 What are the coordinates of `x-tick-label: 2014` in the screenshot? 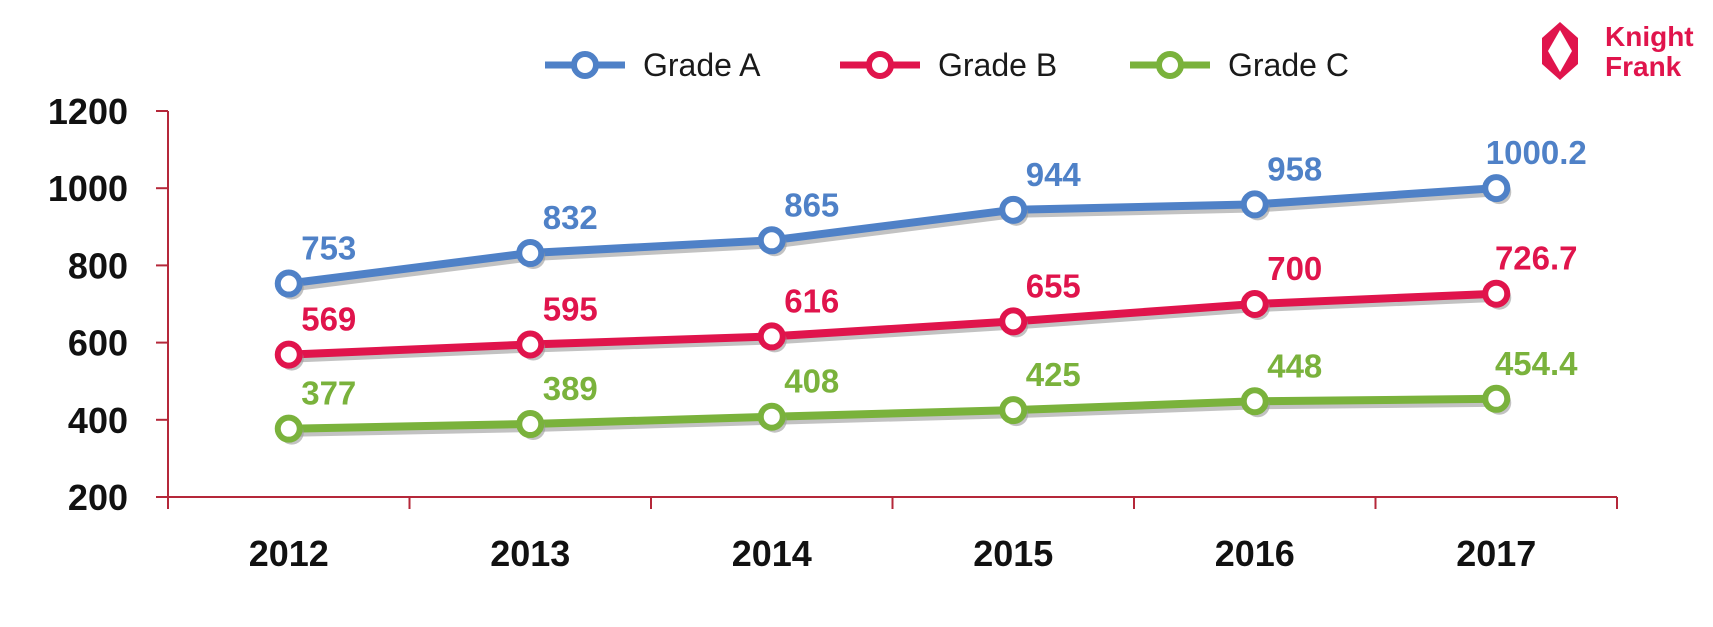 It's located at (772, 553).